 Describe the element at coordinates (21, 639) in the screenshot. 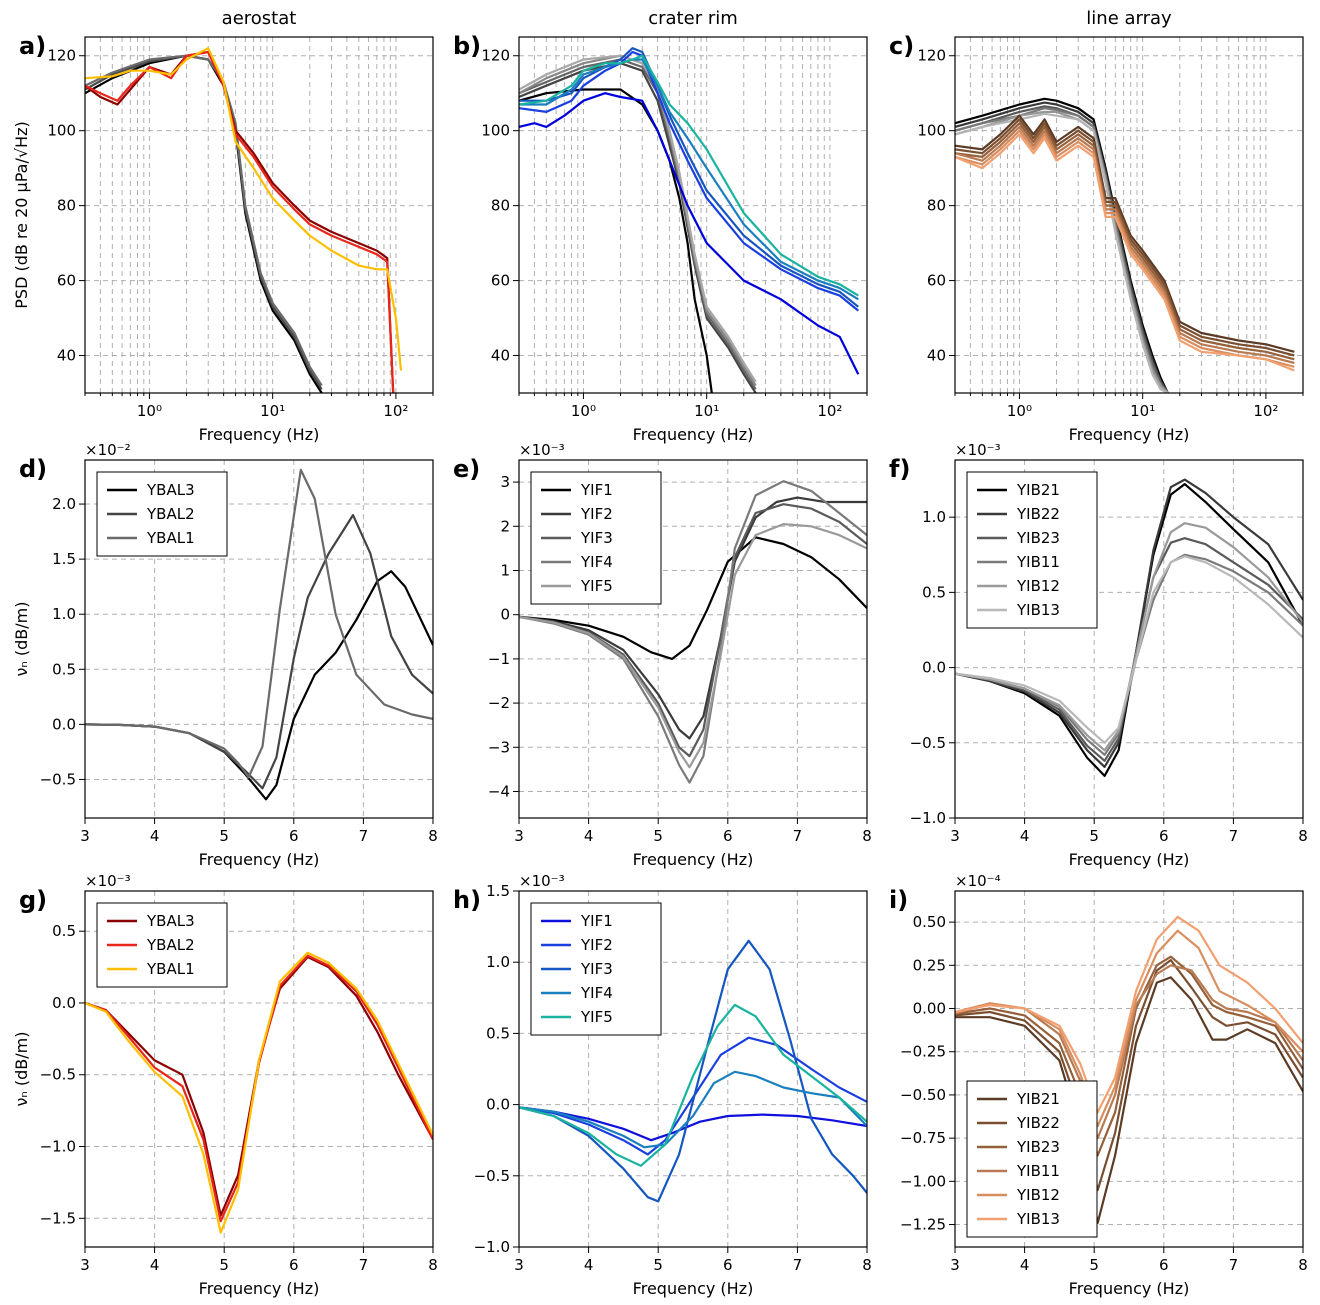

I see `y-axis-label: νₙ (dB/m)` at that location.